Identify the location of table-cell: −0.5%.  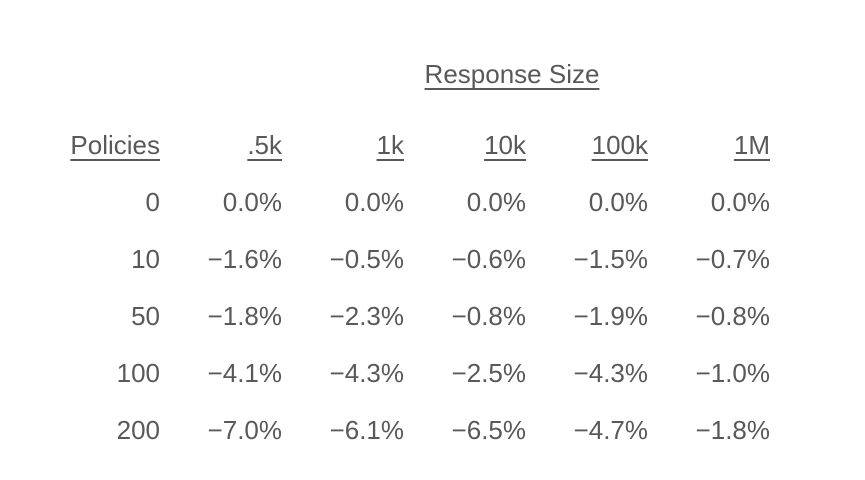
(366, 259).